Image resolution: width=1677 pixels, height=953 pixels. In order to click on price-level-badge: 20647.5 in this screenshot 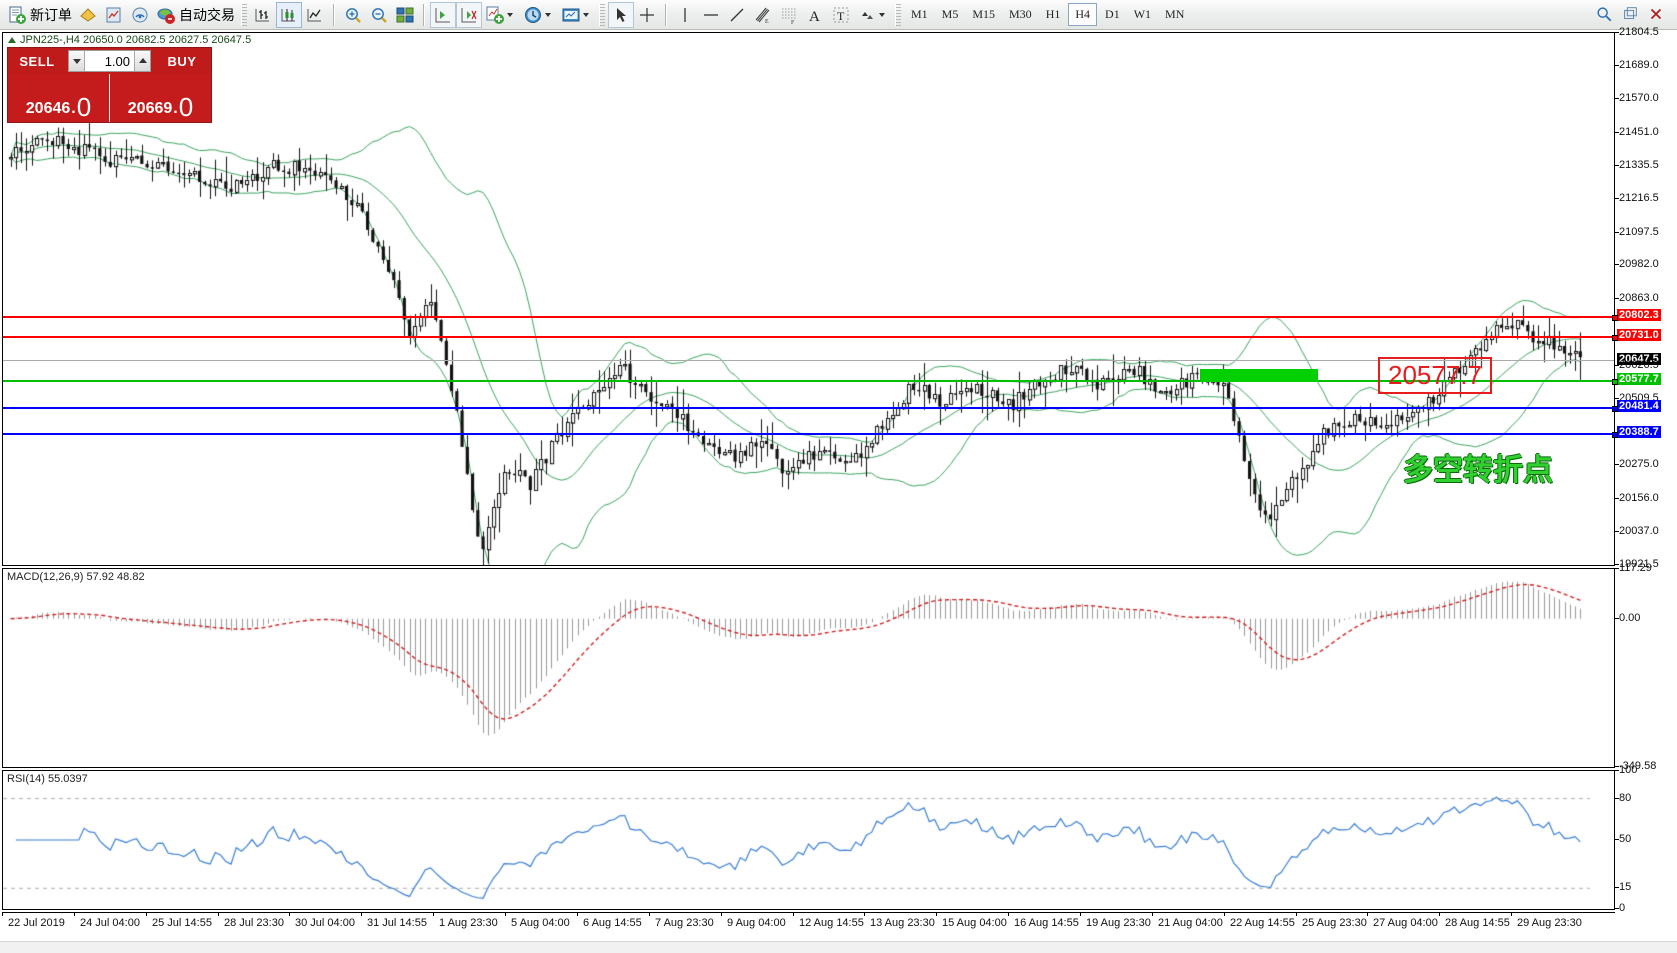, I will do `click(1639, 358)`.